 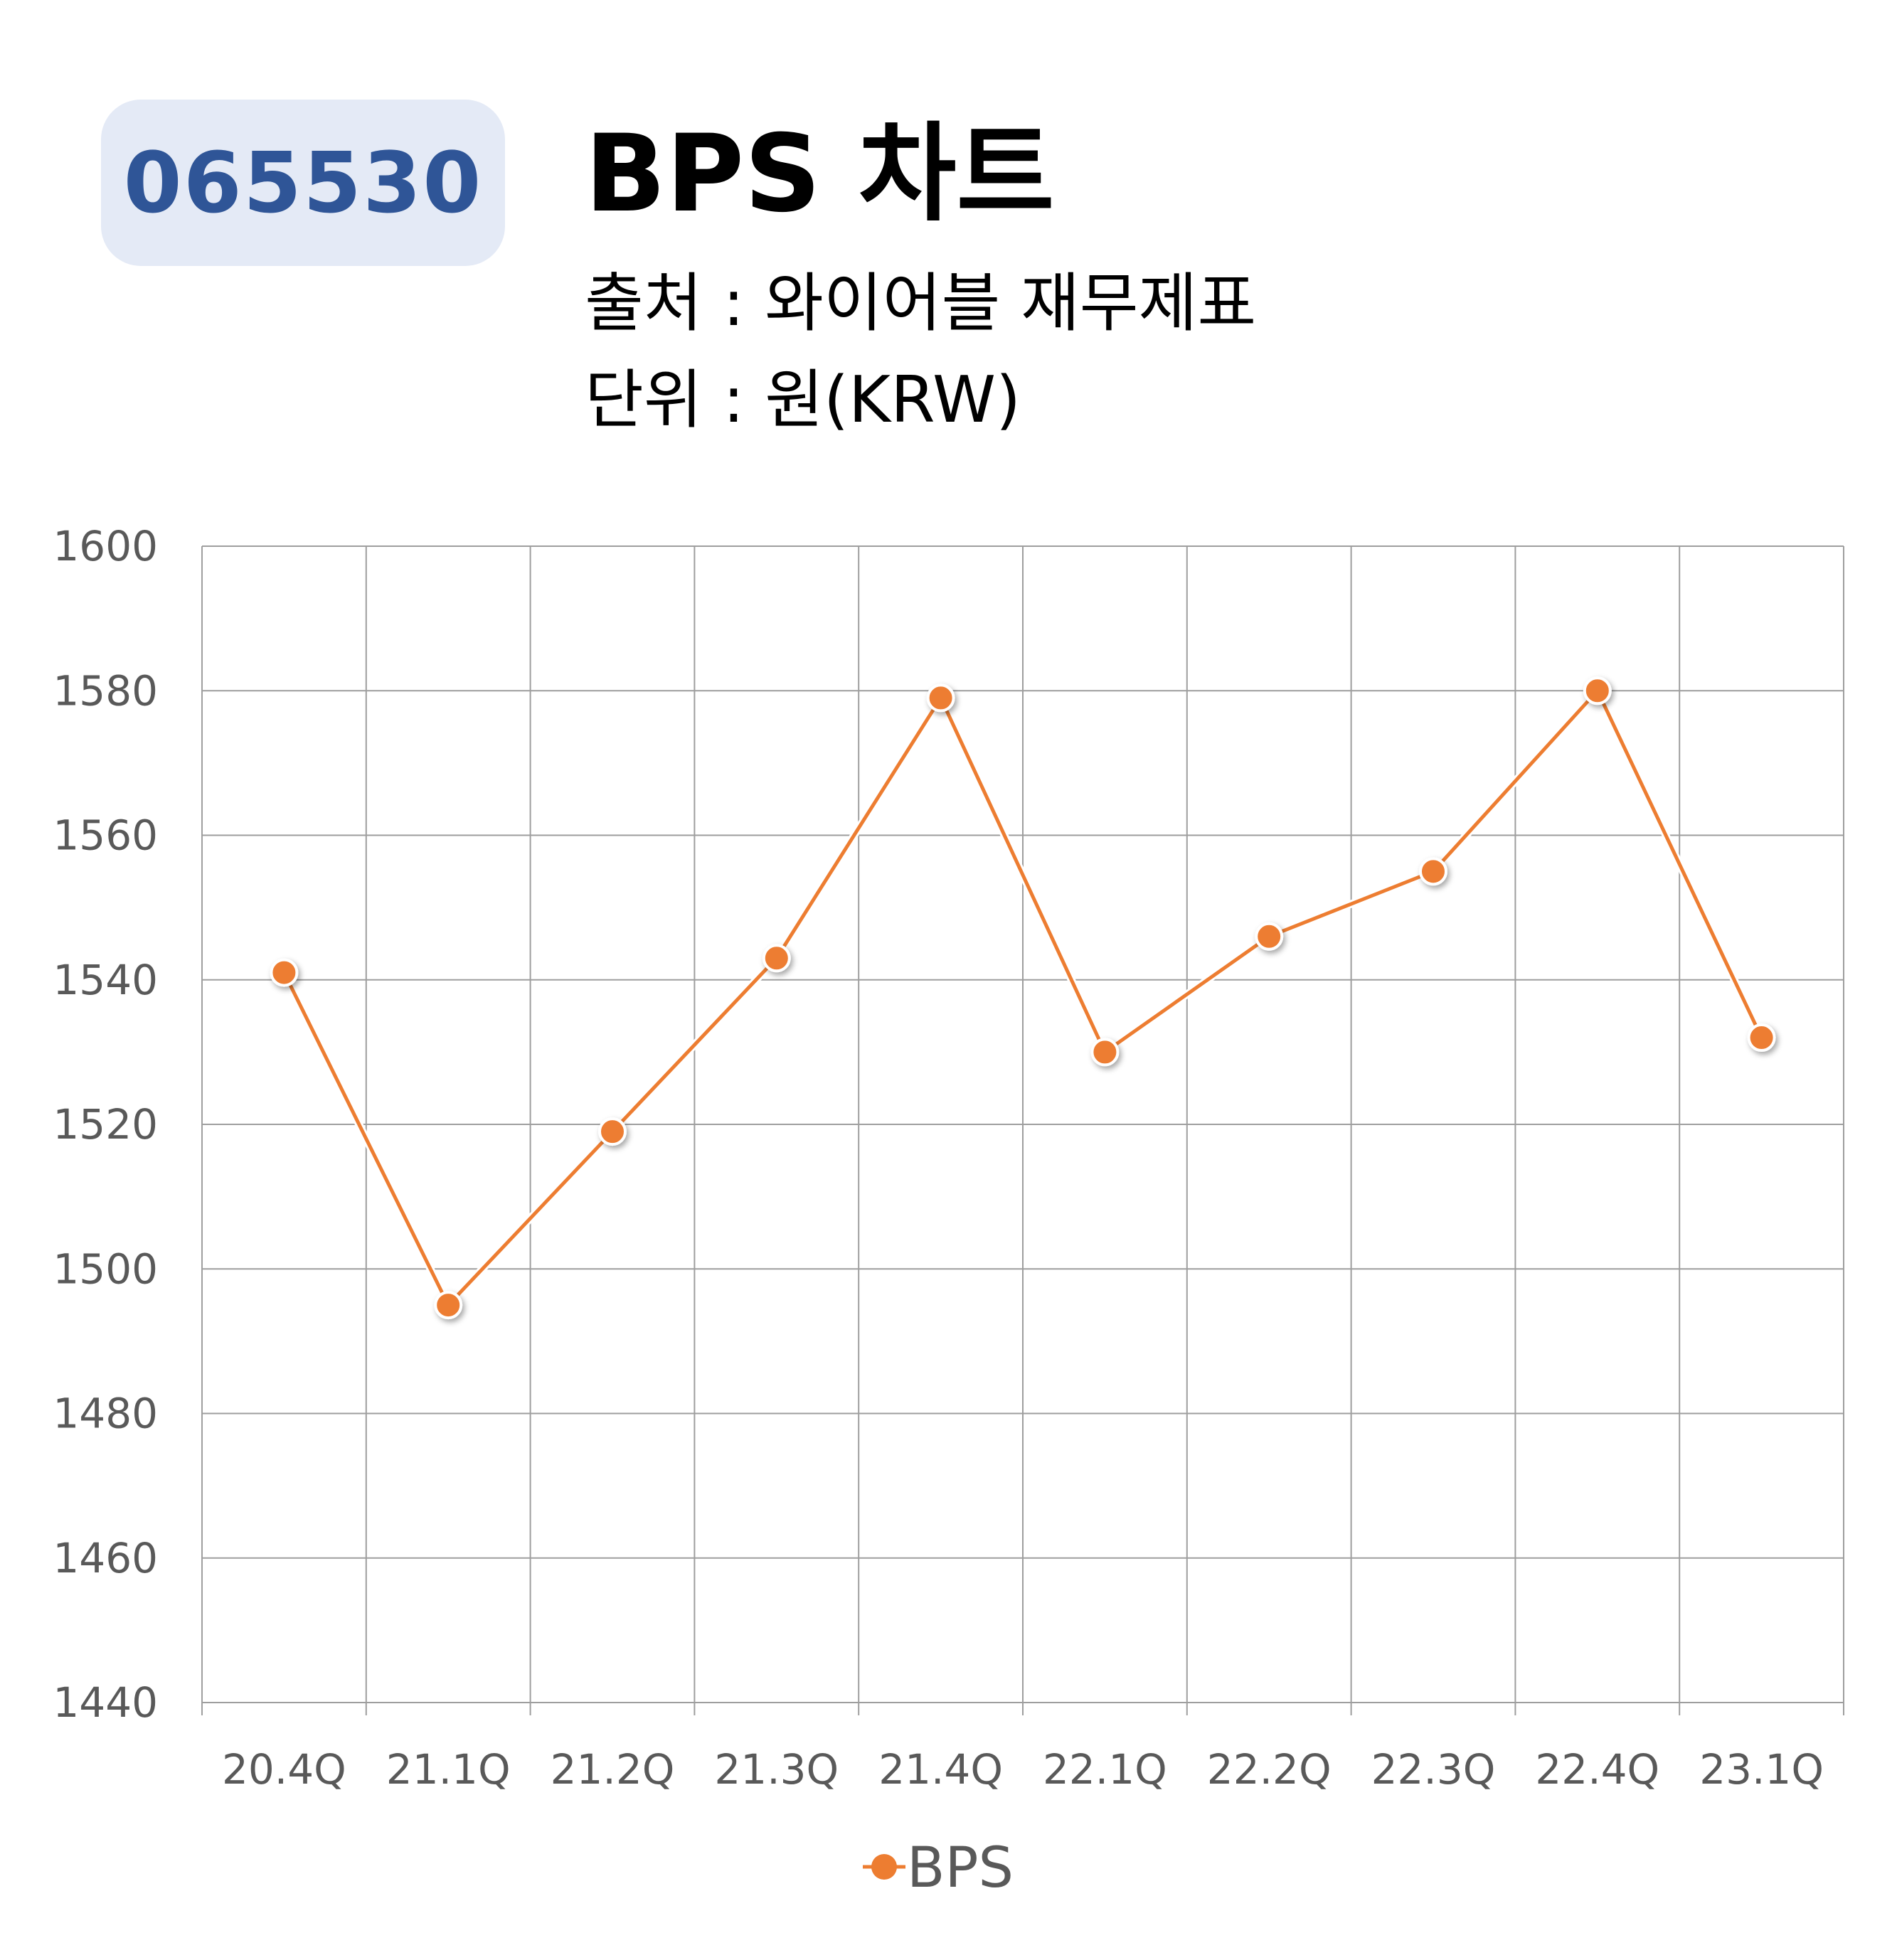 I want to click on x-tick-label: 21.3Q, so click(x=777, y=1769).